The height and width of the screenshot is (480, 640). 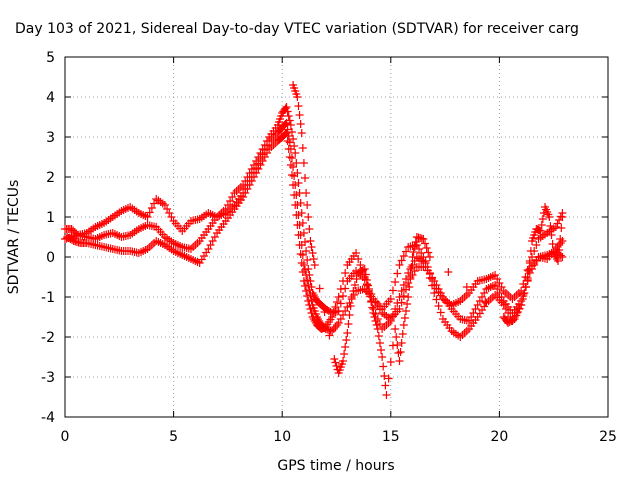 I want to click on y-axis-label: SDTVAR / TECUs, so click(x=14, y=237).